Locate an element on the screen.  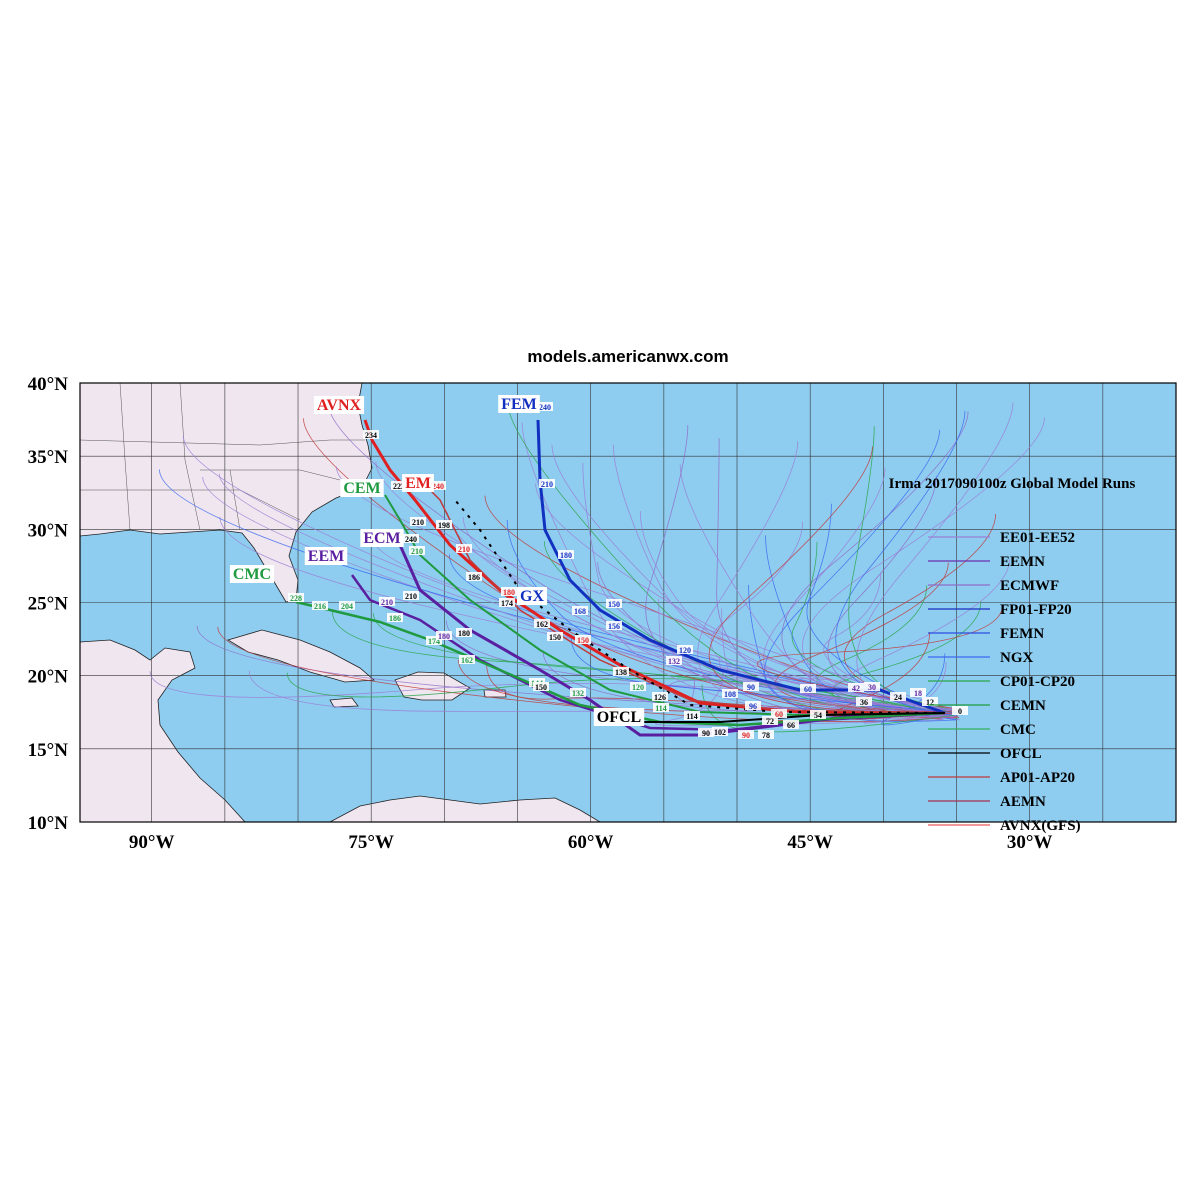
hour-label: 66 is located at coordinates (791, 725).